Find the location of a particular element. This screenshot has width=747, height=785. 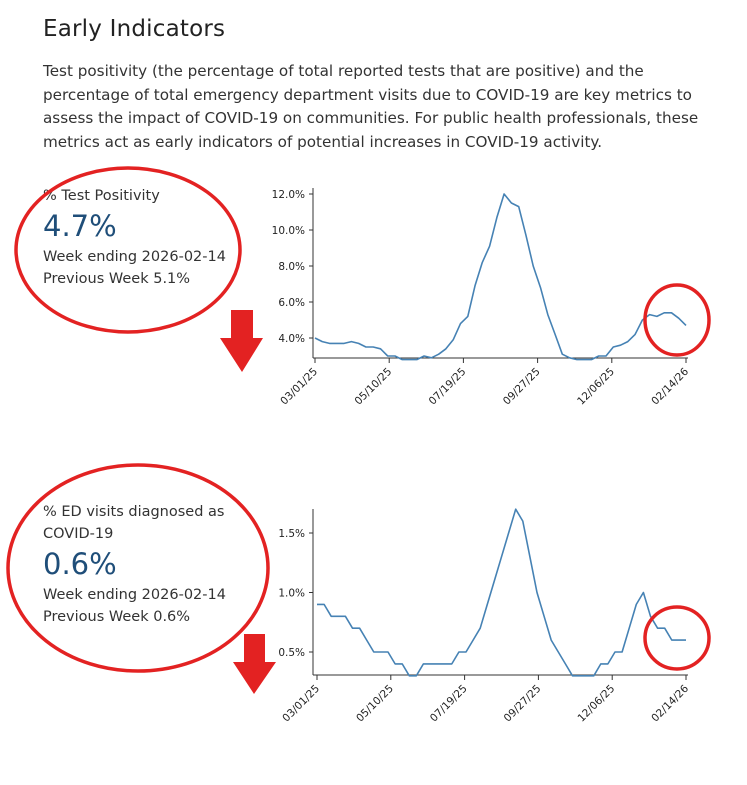

x-tick-label: 07/19/25 is located at coordinates (449, 704).